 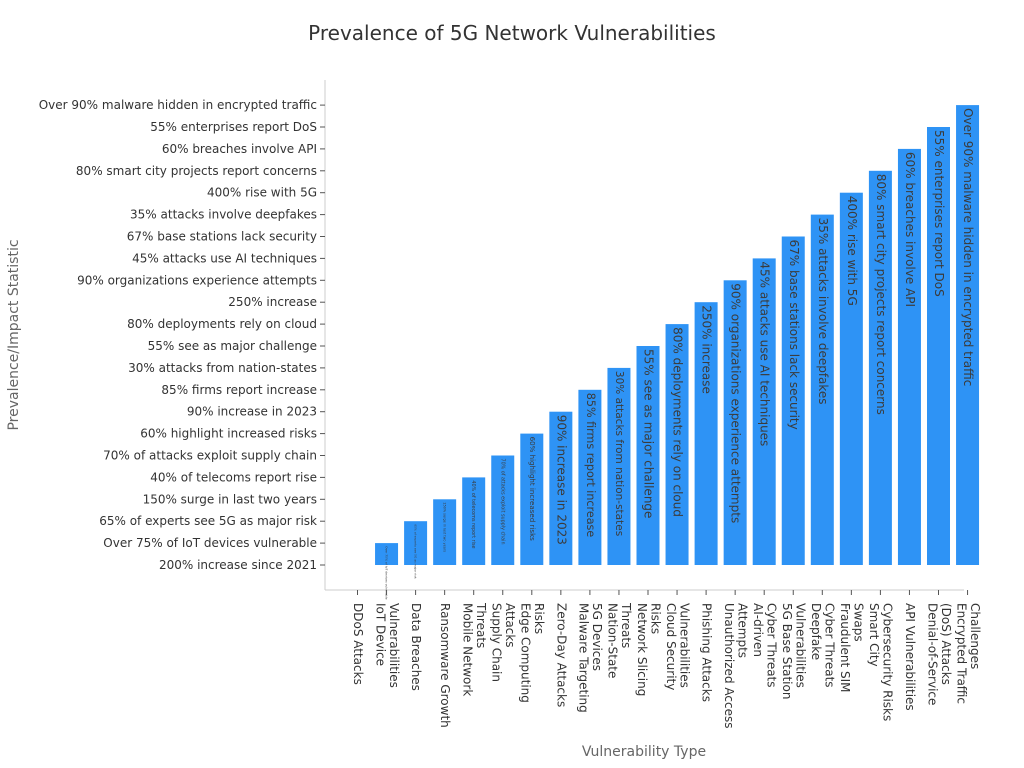 What do you see at coordinates (619, 453) in the screenshot?
I see `bar-data-label: 30% attacks from nation-states` at bounding box center [619, 453].